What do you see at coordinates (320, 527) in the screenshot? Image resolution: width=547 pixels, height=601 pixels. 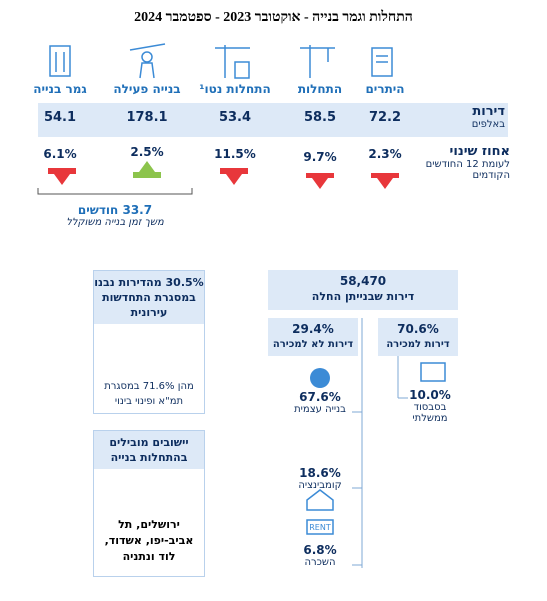 I see `rent-icon: RENT` at bounding box center [320, 527].